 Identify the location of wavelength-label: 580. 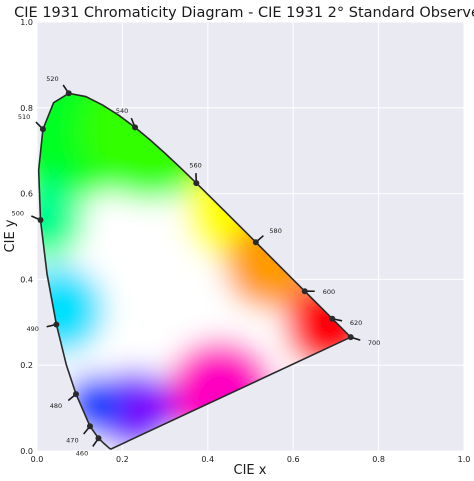
(275, 231).